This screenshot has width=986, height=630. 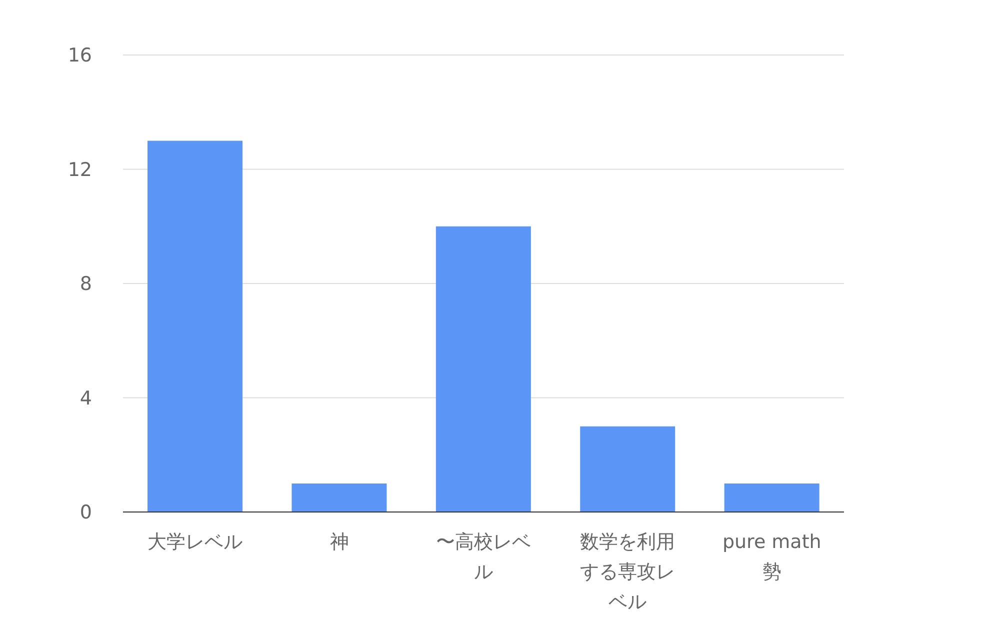 I want to click on x-tick-label: 数学を利用する専攻レベル, so click(x=628, y=572).